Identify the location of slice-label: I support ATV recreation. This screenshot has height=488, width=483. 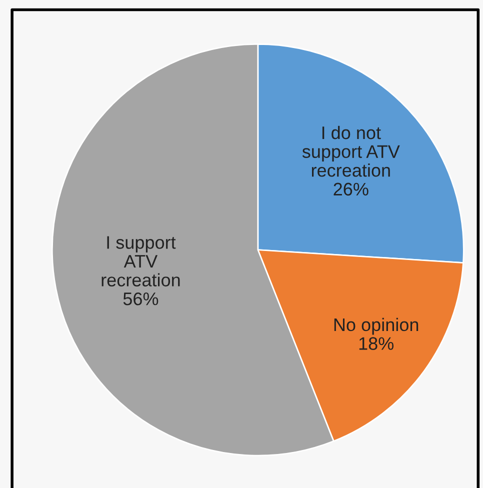
(141, 261).